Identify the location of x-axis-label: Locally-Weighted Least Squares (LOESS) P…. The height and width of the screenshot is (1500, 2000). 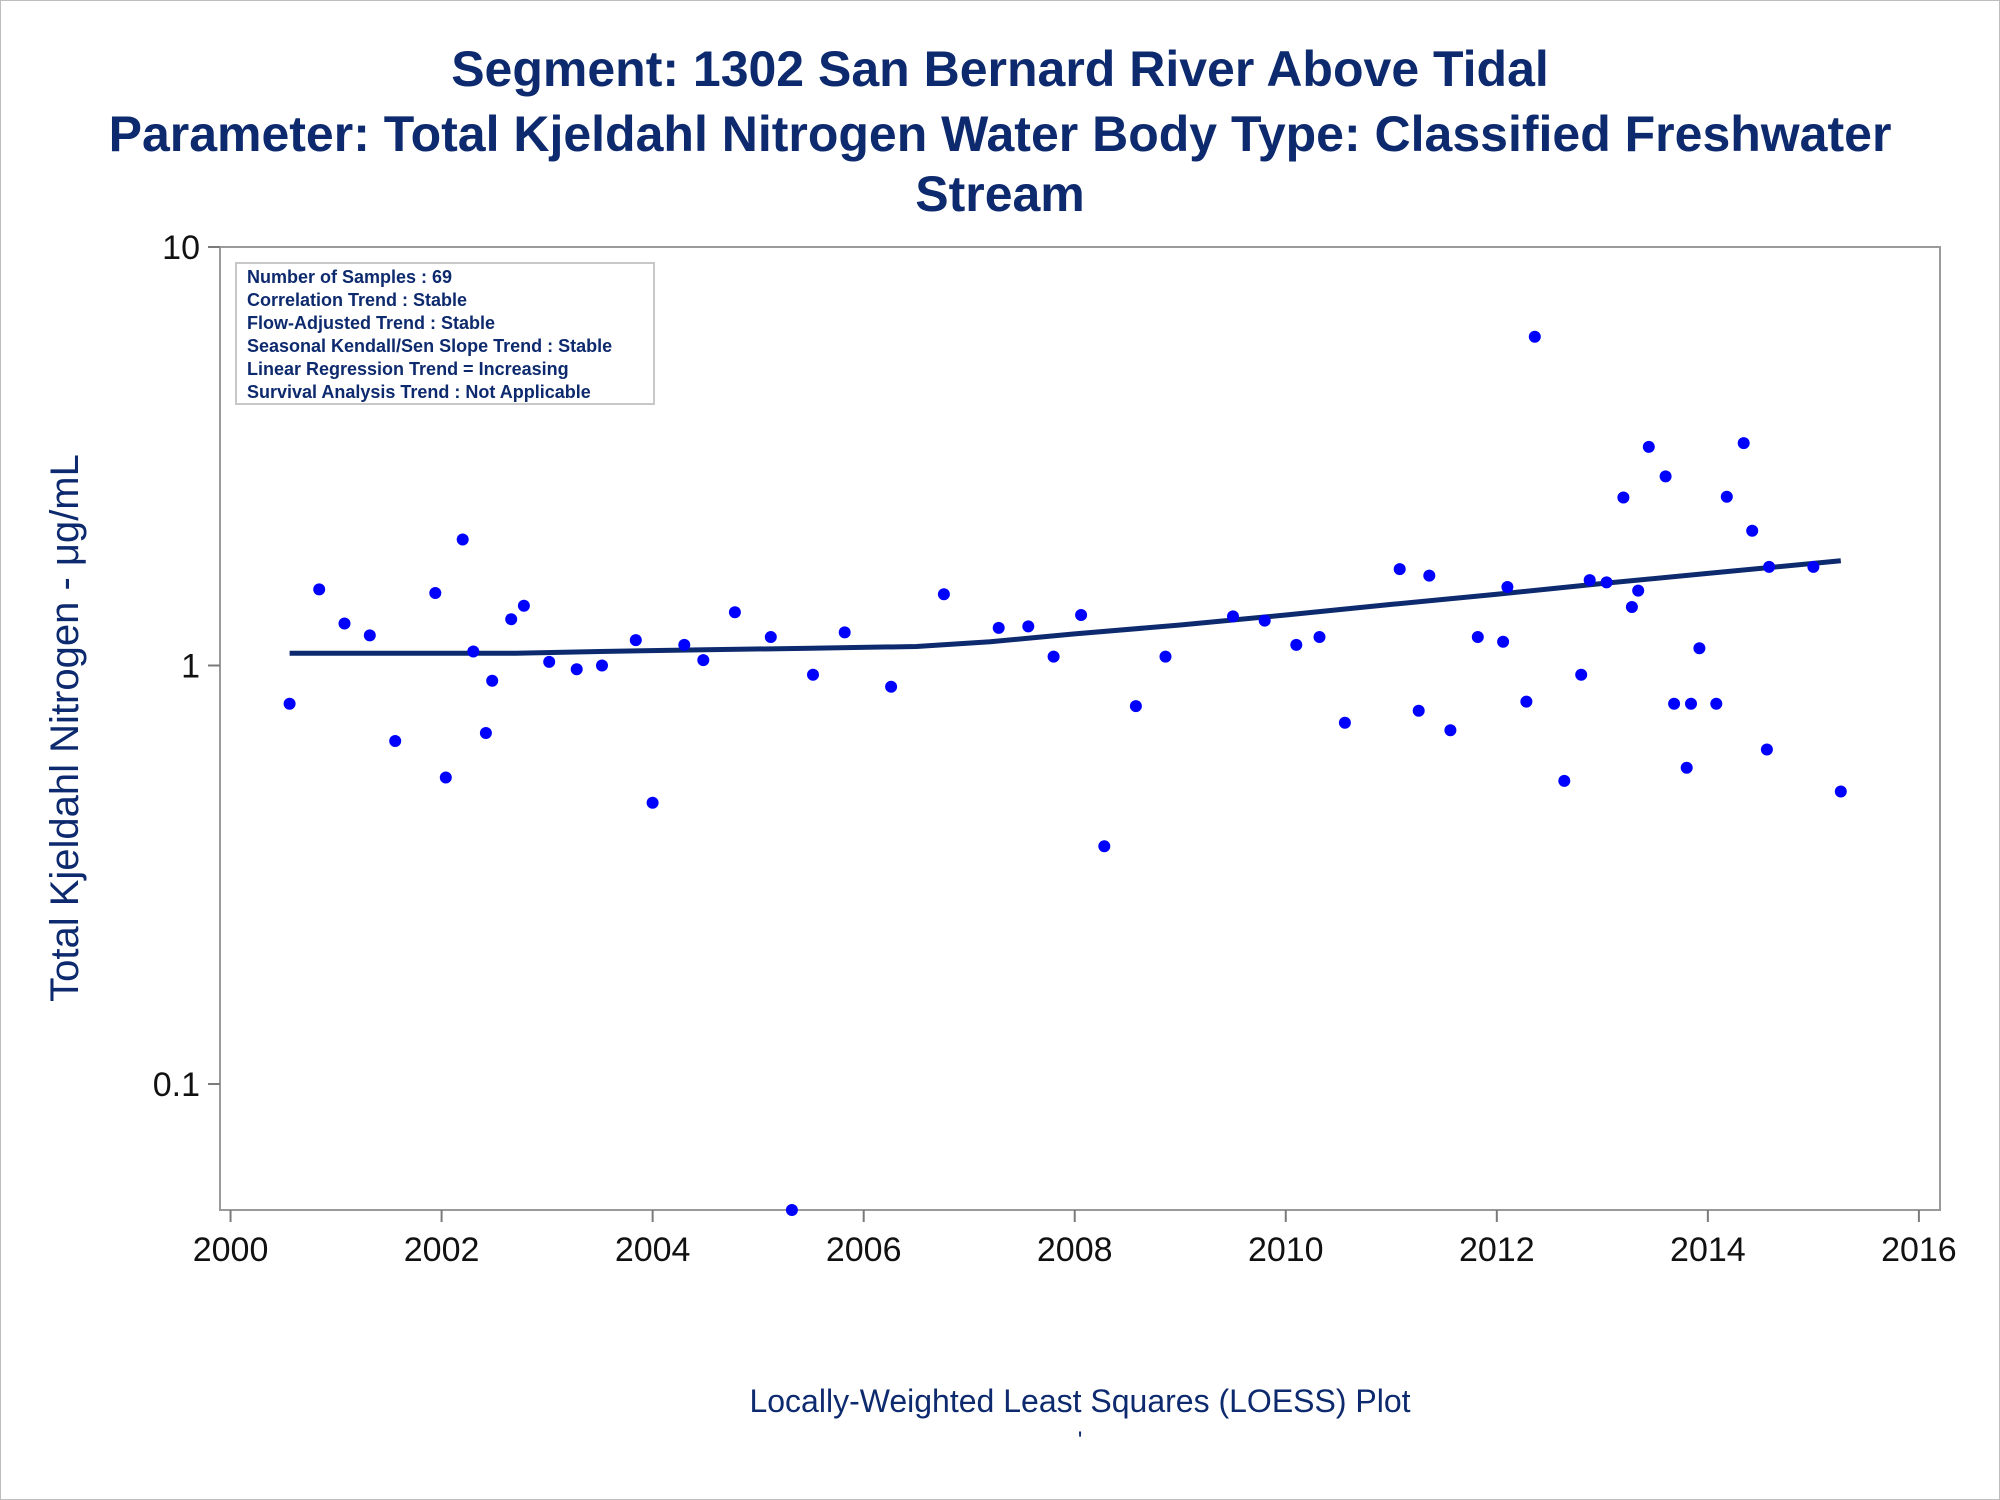
(1079, 1401).